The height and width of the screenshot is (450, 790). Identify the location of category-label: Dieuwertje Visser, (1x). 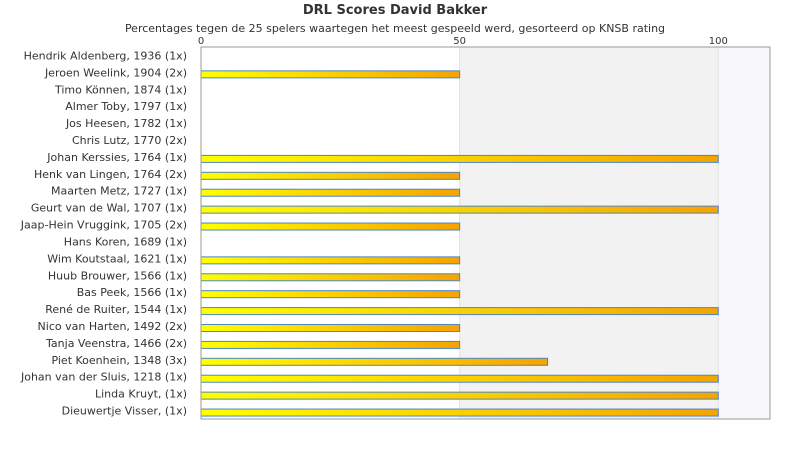
(124, 411).